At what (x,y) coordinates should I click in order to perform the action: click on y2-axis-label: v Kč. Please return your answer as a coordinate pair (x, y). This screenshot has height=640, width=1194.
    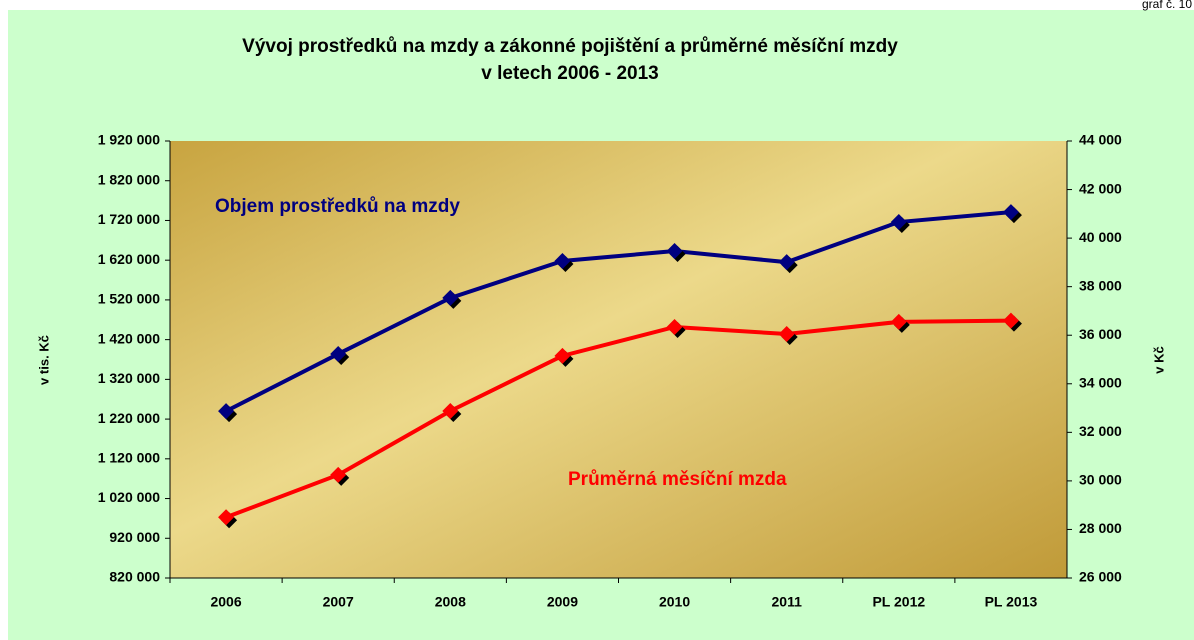
    Looking at the image, I should click on (1158, 359).